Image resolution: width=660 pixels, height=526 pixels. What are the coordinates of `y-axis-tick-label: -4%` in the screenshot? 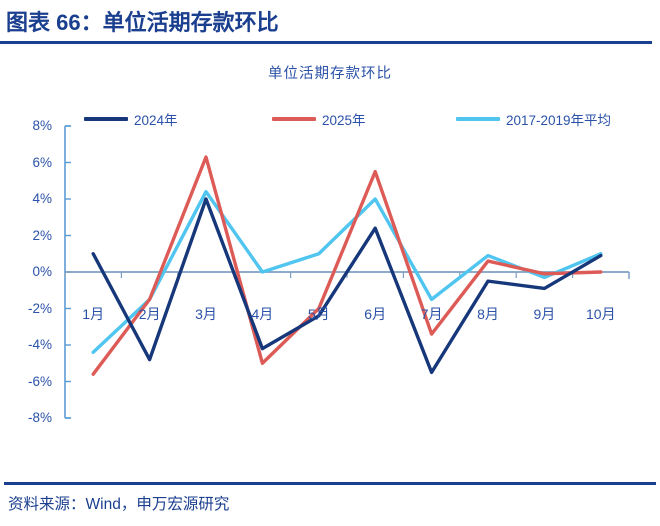 It's located at (39, 344).